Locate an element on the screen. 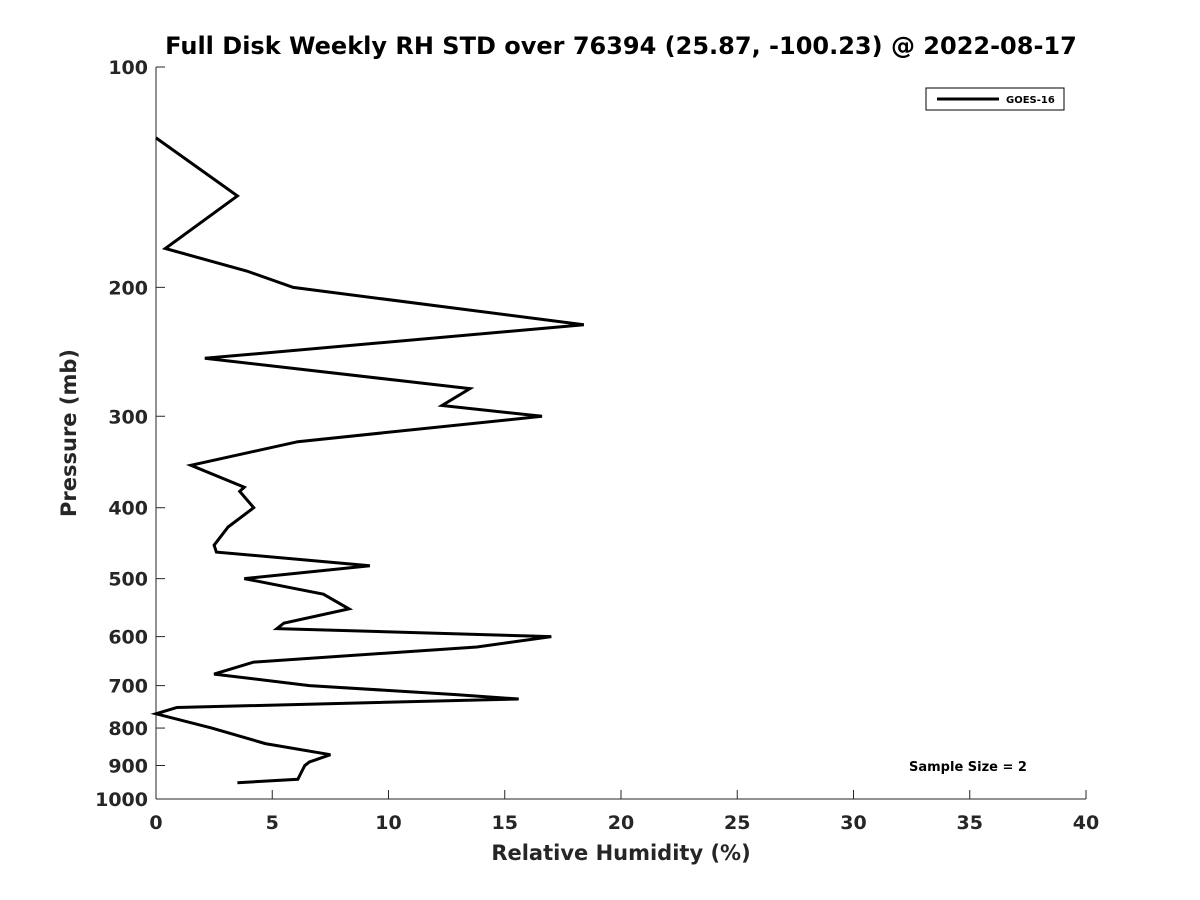  y-tick-label: 200 is located at coordinates (128, 288).